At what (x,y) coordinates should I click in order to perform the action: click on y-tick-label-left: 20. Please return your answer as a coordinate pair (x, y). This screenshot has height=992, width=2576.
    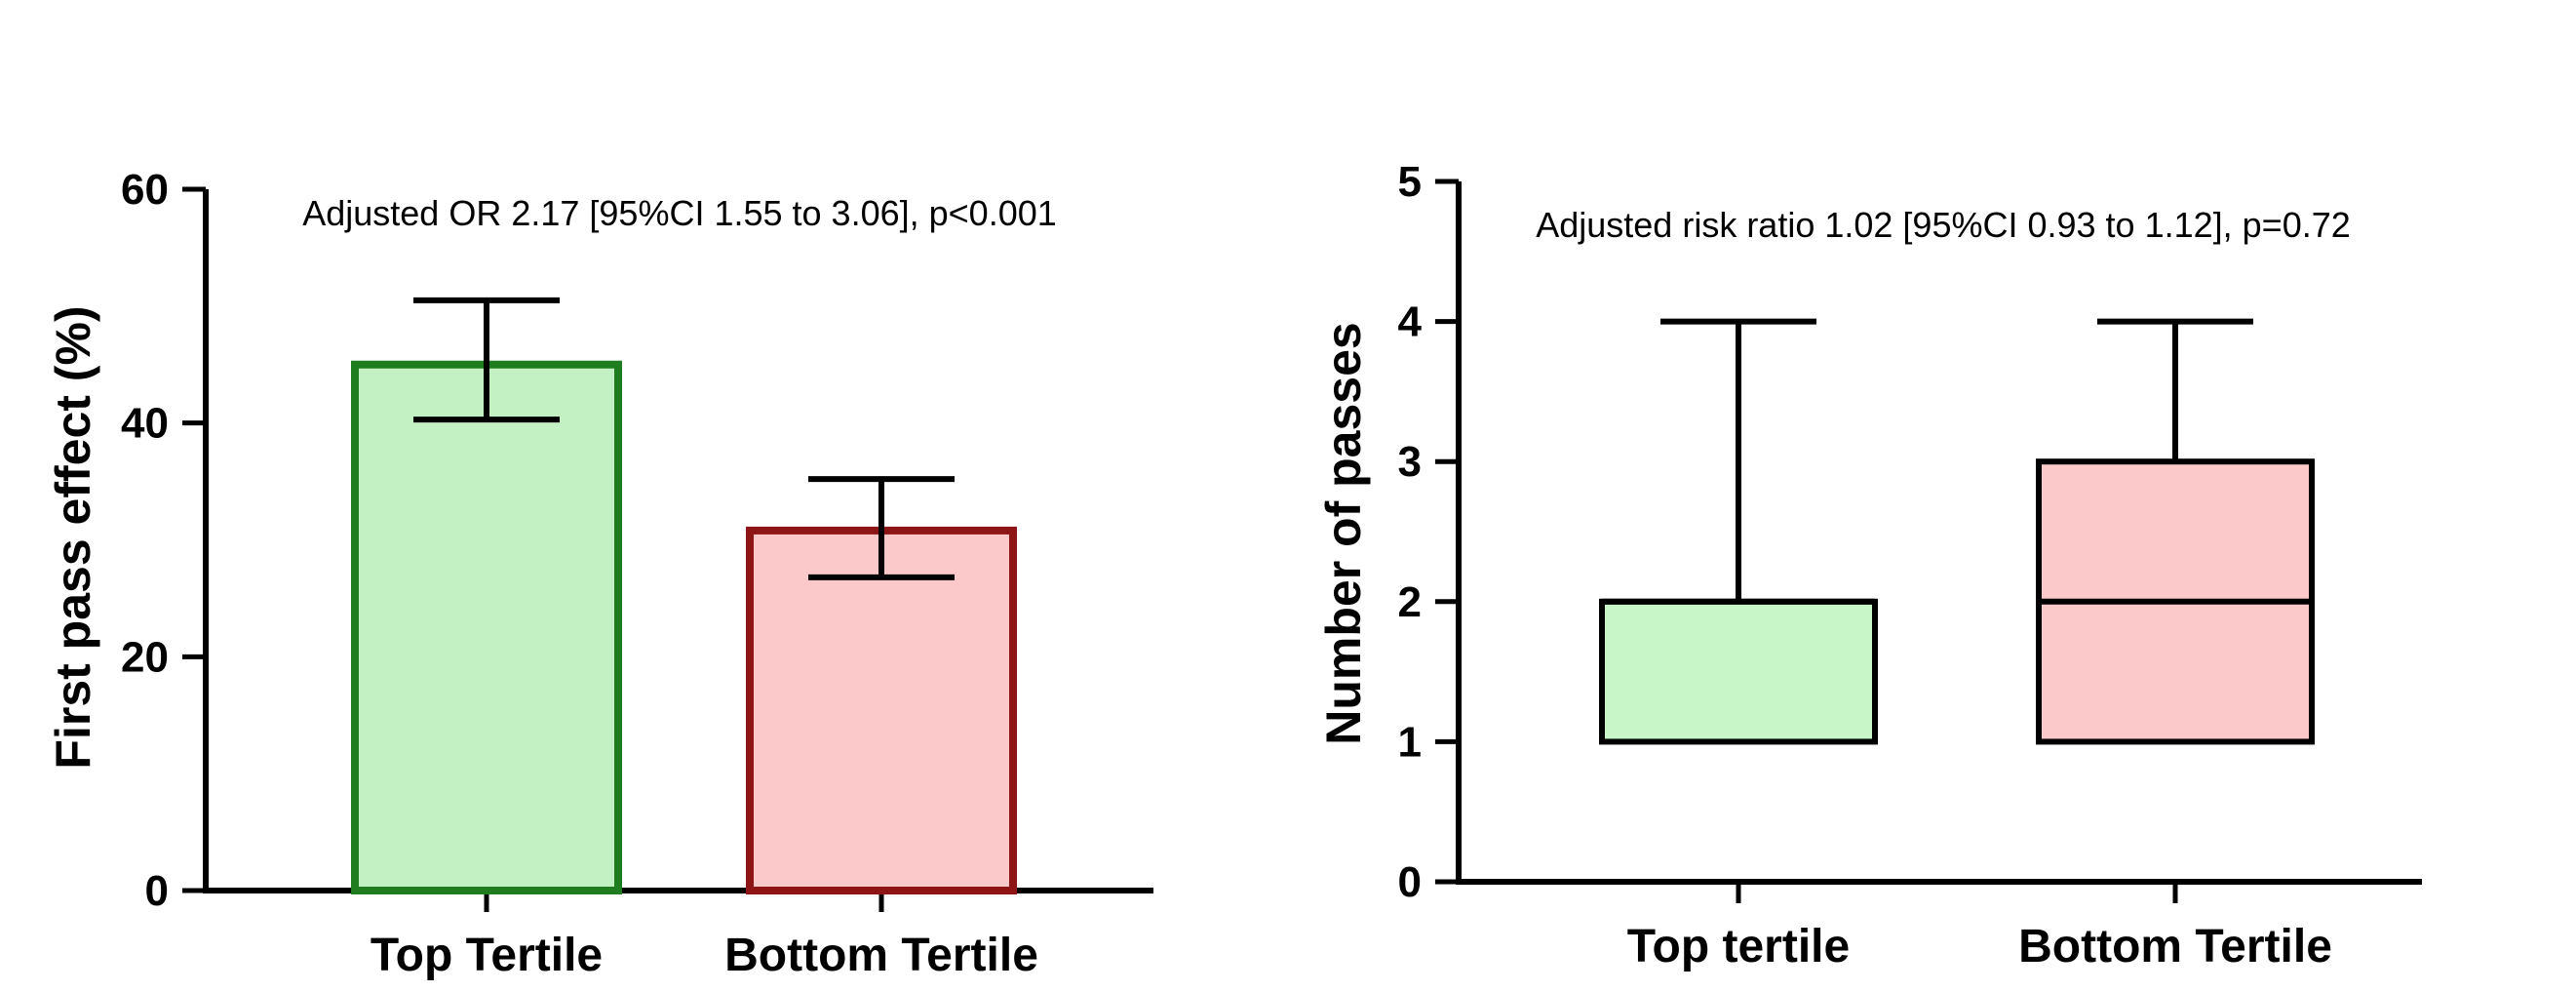
    Looking at the image, I should click on (145, 657).